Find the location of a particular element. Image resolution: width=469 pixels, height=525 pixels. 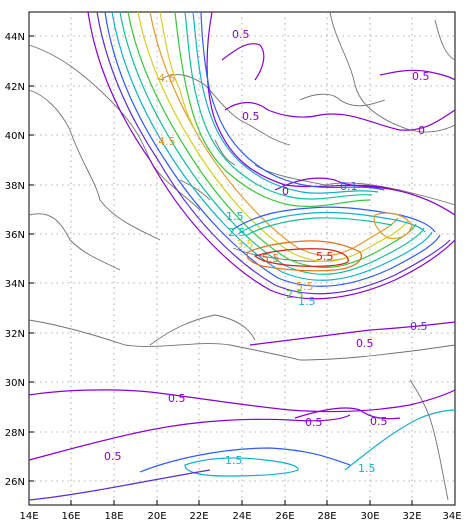

y-tick-label: 32N is located at coordinates (15, 334).